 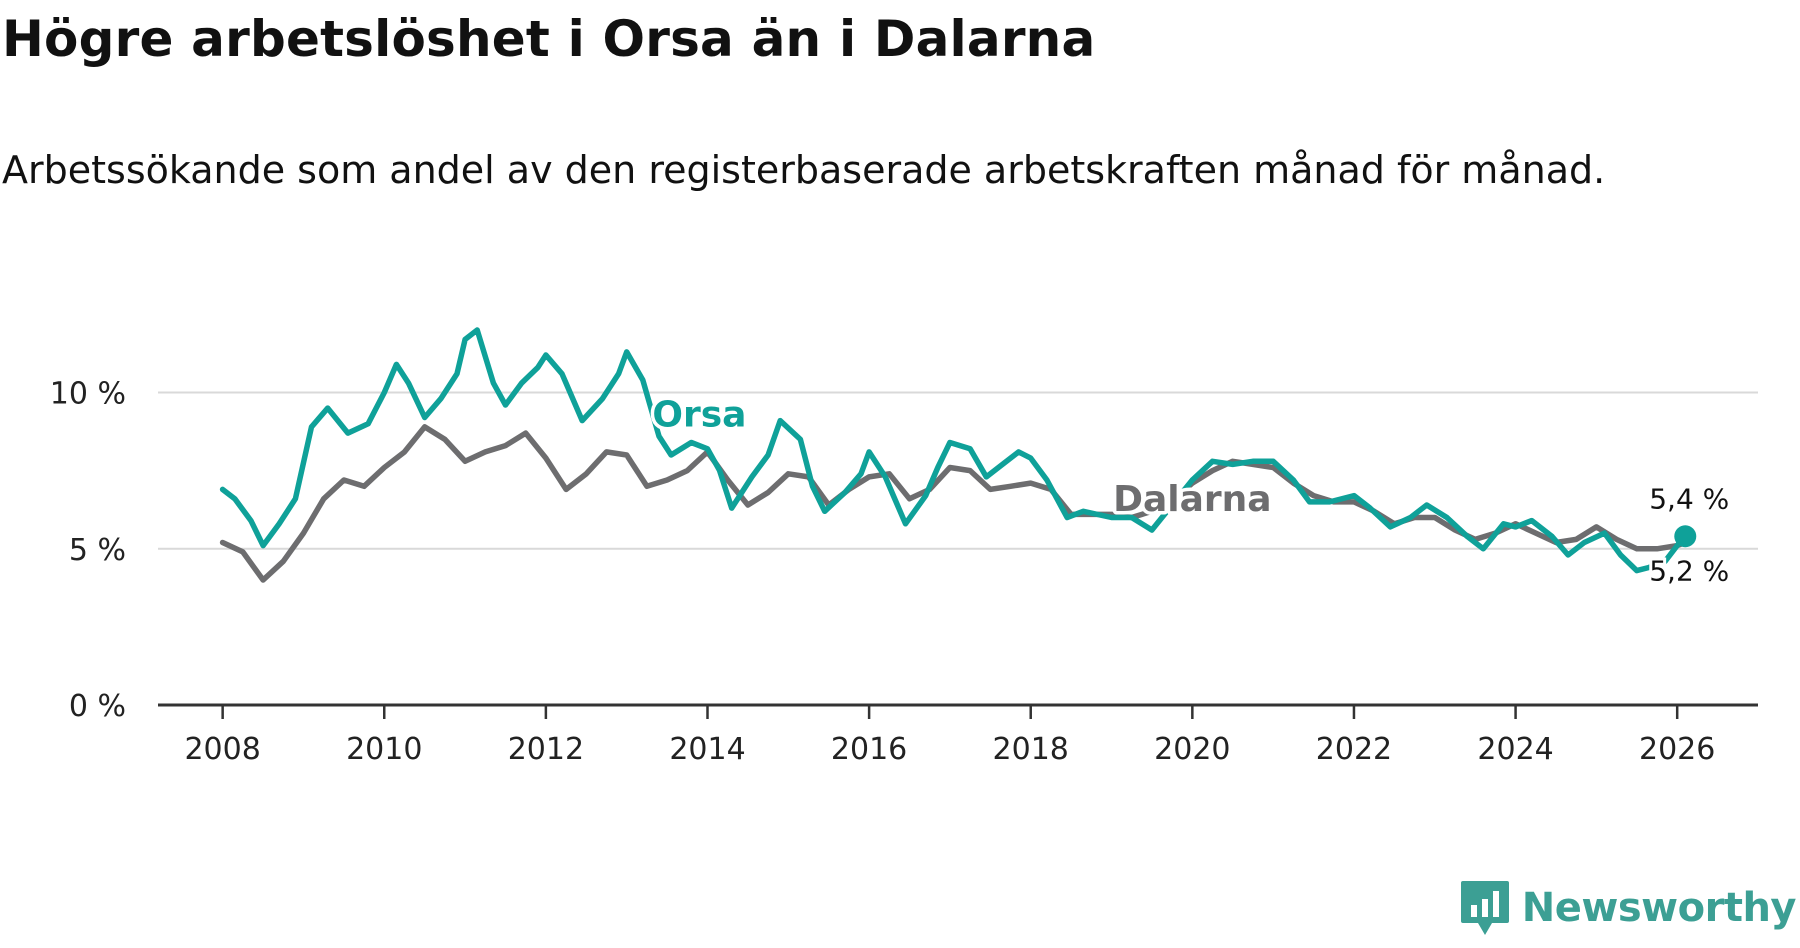 I want to click on end-value-label-orsa: 5,4 %, so click(x=1689, y=498).